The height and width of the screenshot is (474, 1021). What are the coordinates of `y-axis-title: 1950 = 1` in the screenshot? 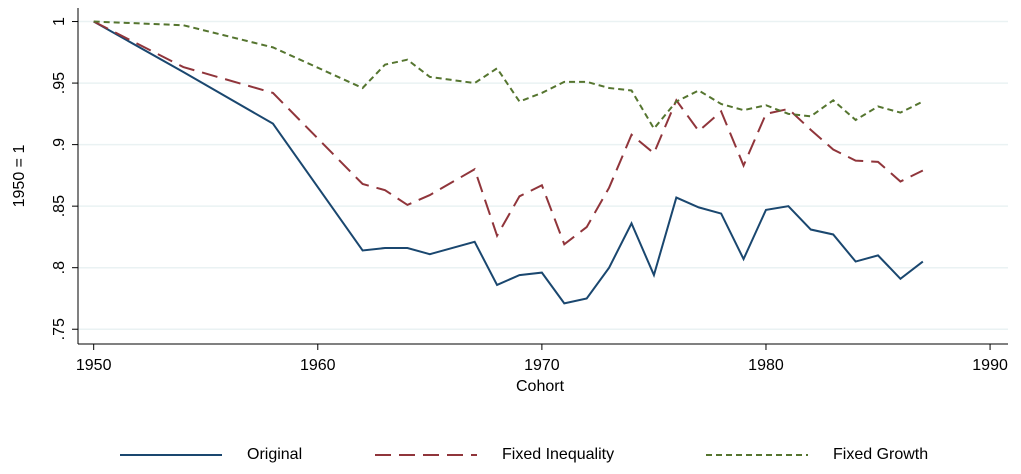 It's located at (19, 176).